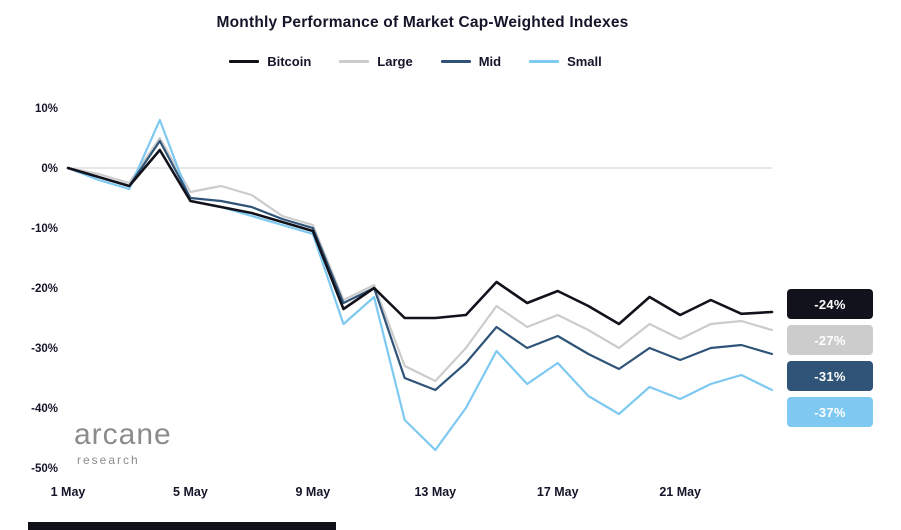  What do you see at coordinates (123, 434) in the screenshot?
I see `logo-text: arcane` at bounding box center [123, 434].